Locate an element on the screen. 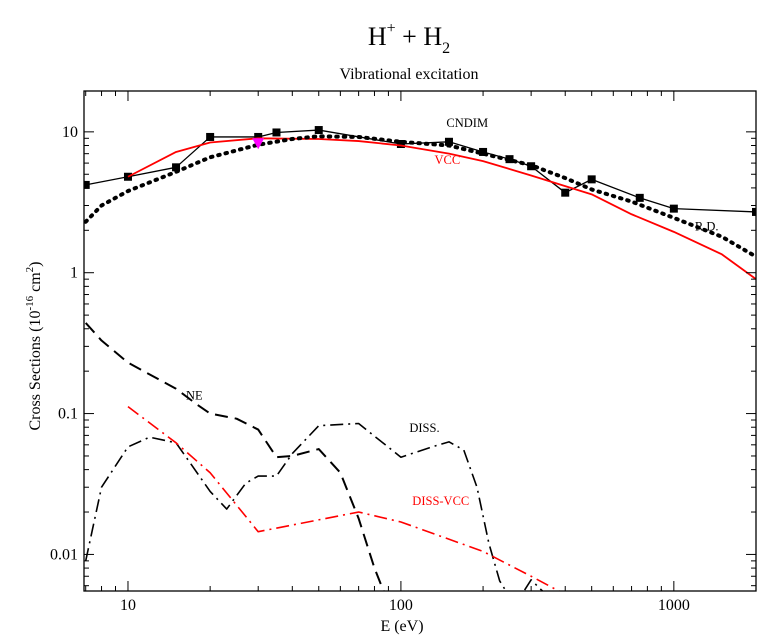 The image size is (758, 639). x-tick-label: 10 is located at coordinates (128, 605).